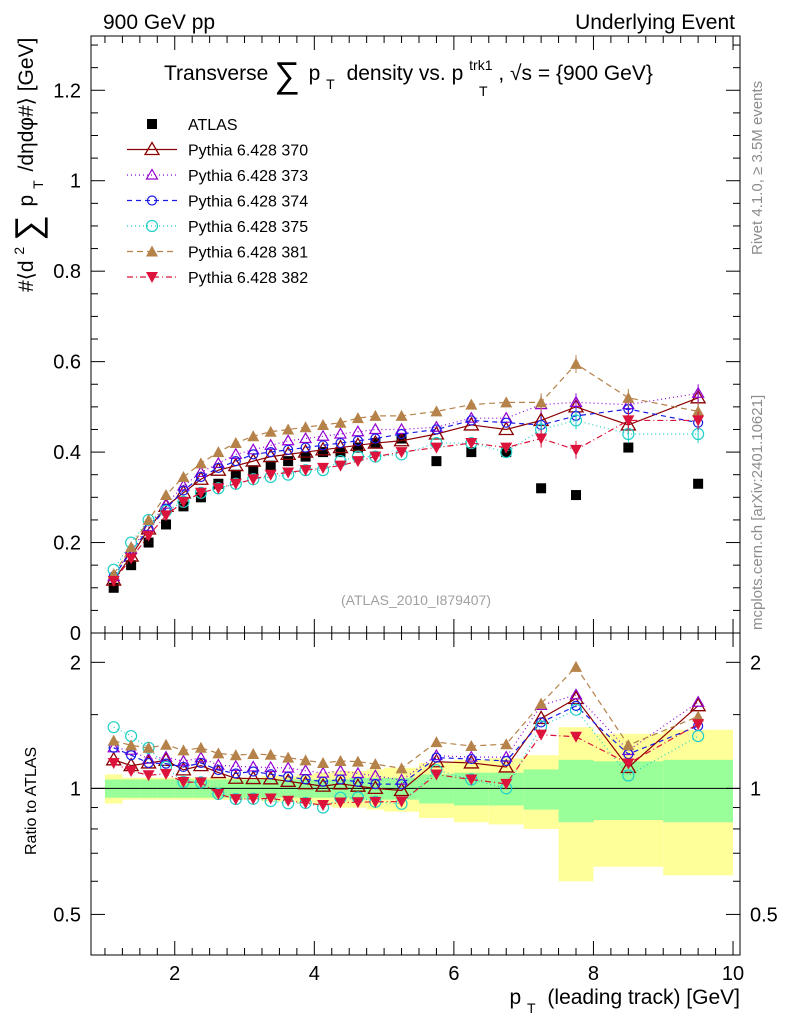 The height and width of the screenshot is (1024, 786). I want to click on ratio-tick-label-right: 2, so click(755, 663).